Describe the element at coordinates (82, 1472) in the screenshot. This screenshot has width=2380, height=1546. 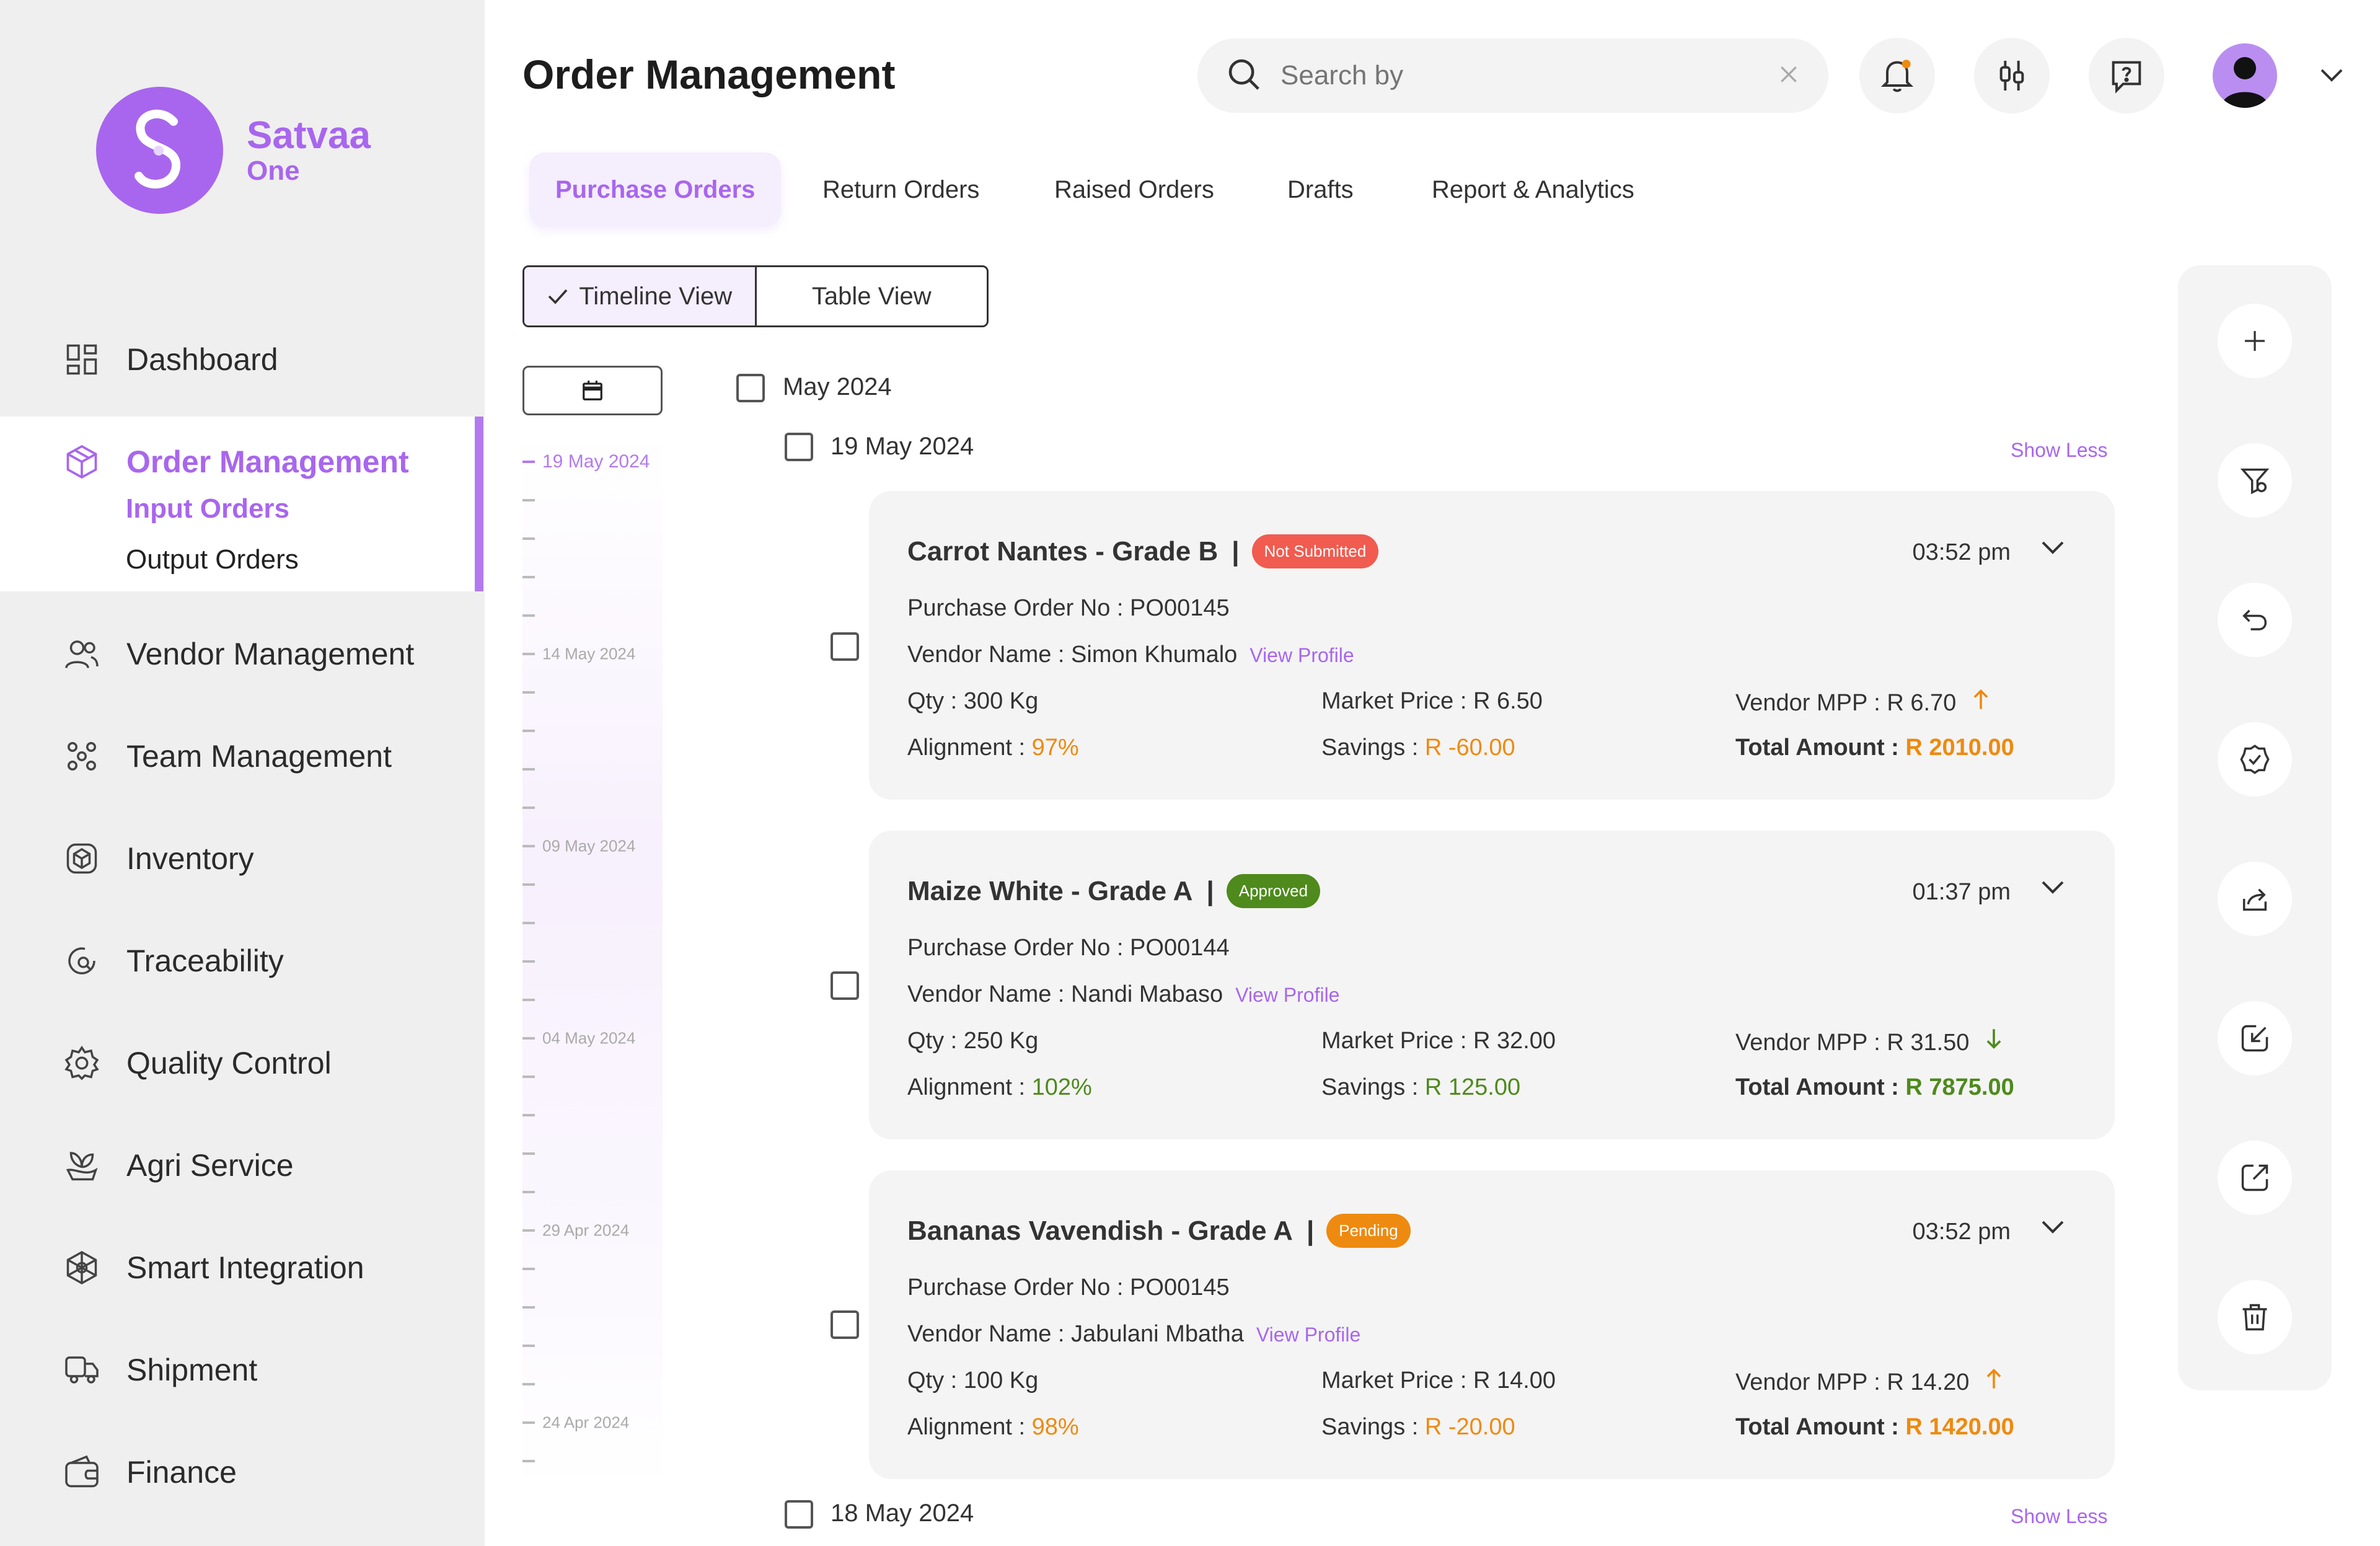
I see `wallet-icon` at that location.